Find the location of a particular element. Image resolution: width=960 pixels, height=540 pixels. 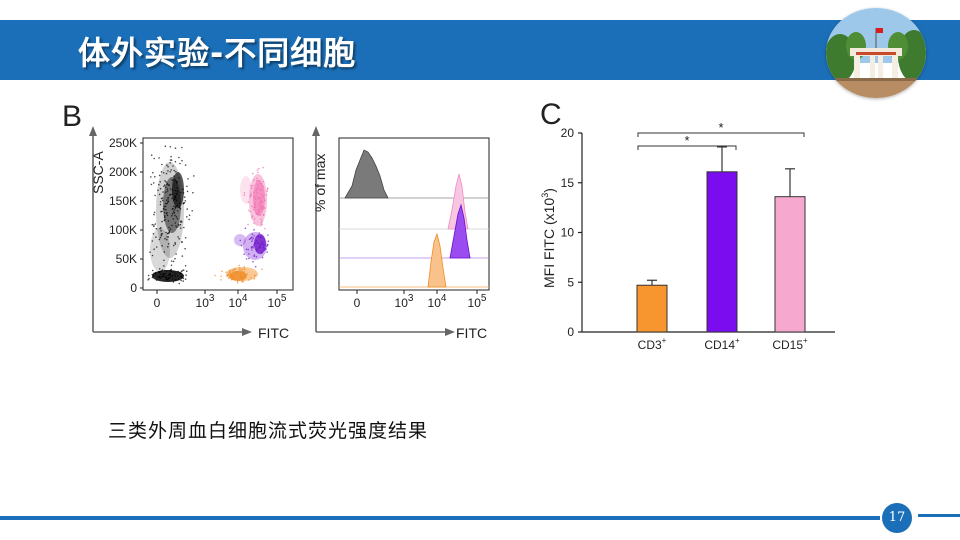

figure-caption: 三类外周血白细胞流式荧光强度结果 is located at coordinates (268, 431).